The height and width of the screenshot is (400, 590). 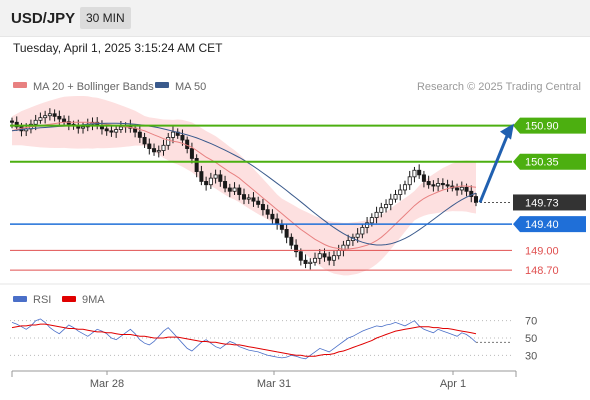 What do you see at coordinates (20, 85) in the screenshot?
I see `ma20-legend-swatch` at bounding box center [20, 85].